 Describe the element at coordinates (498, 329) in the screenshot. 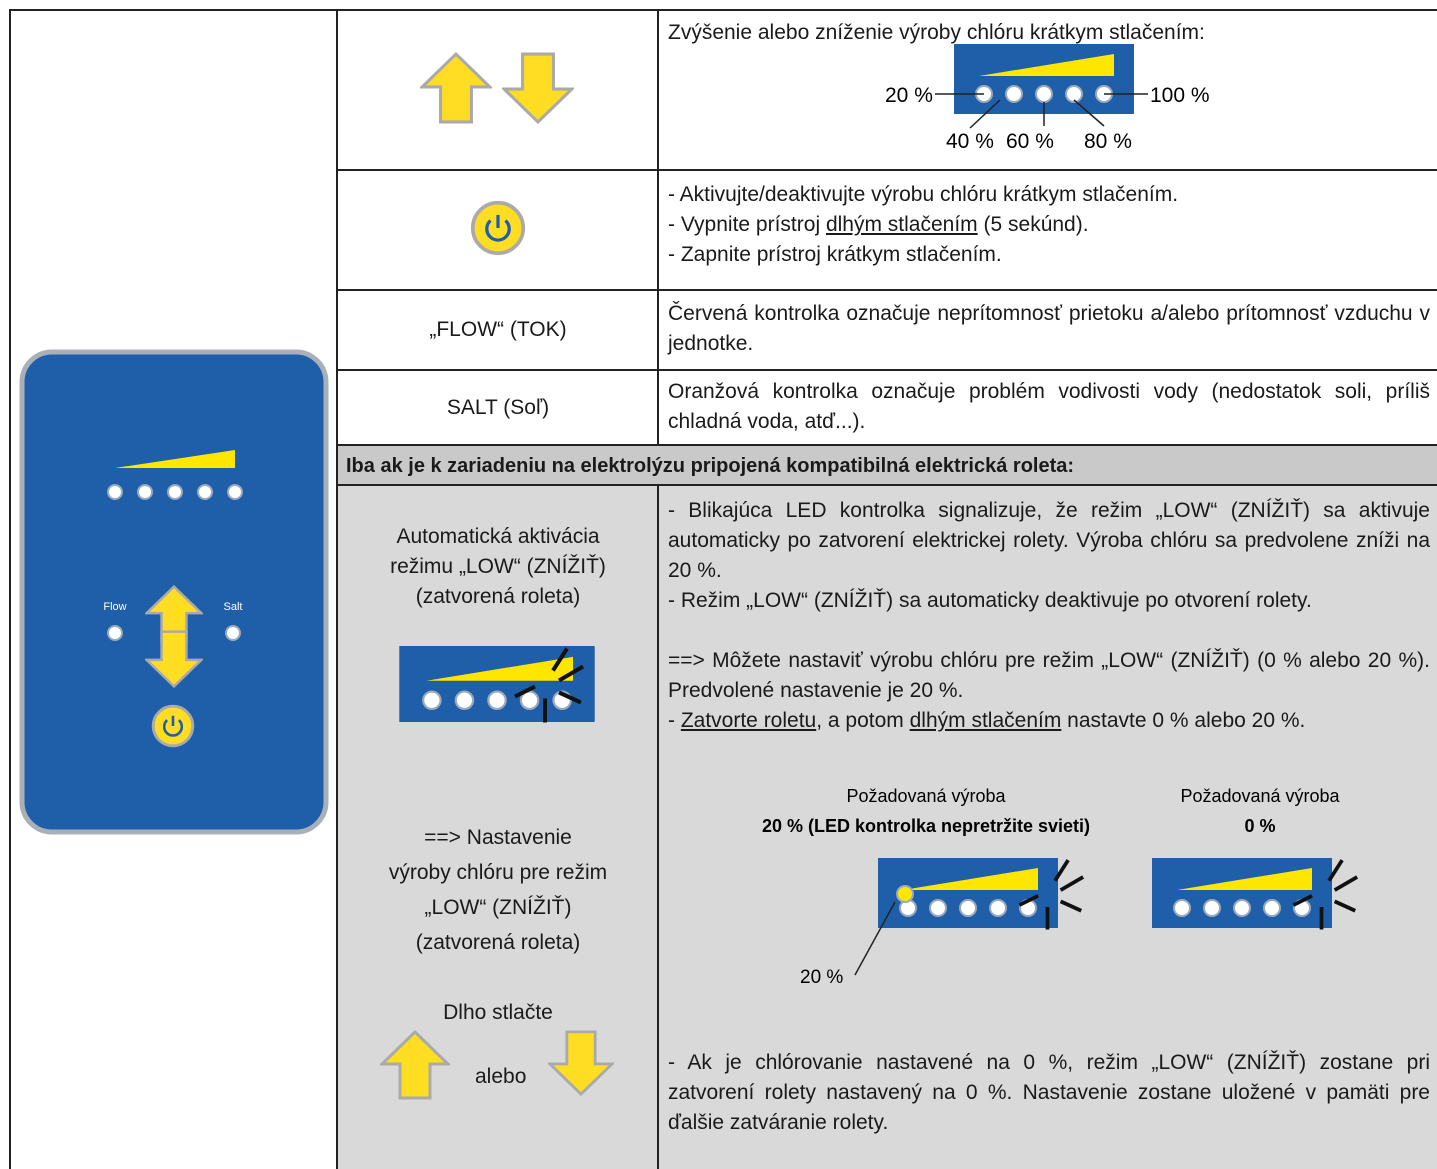

I see `flow-label: „FLOW“ (TOK)` at that location.